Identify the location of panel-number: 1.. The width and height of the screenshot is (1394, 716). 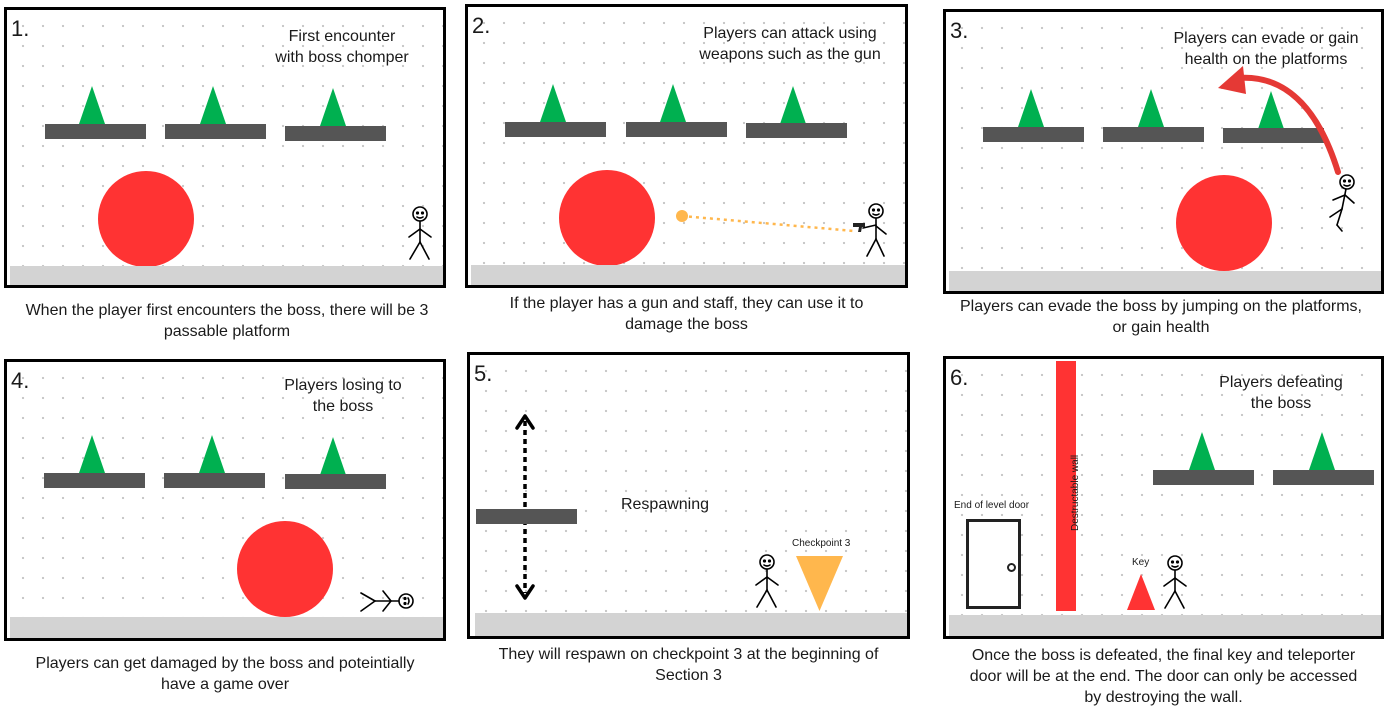
(20, 28).